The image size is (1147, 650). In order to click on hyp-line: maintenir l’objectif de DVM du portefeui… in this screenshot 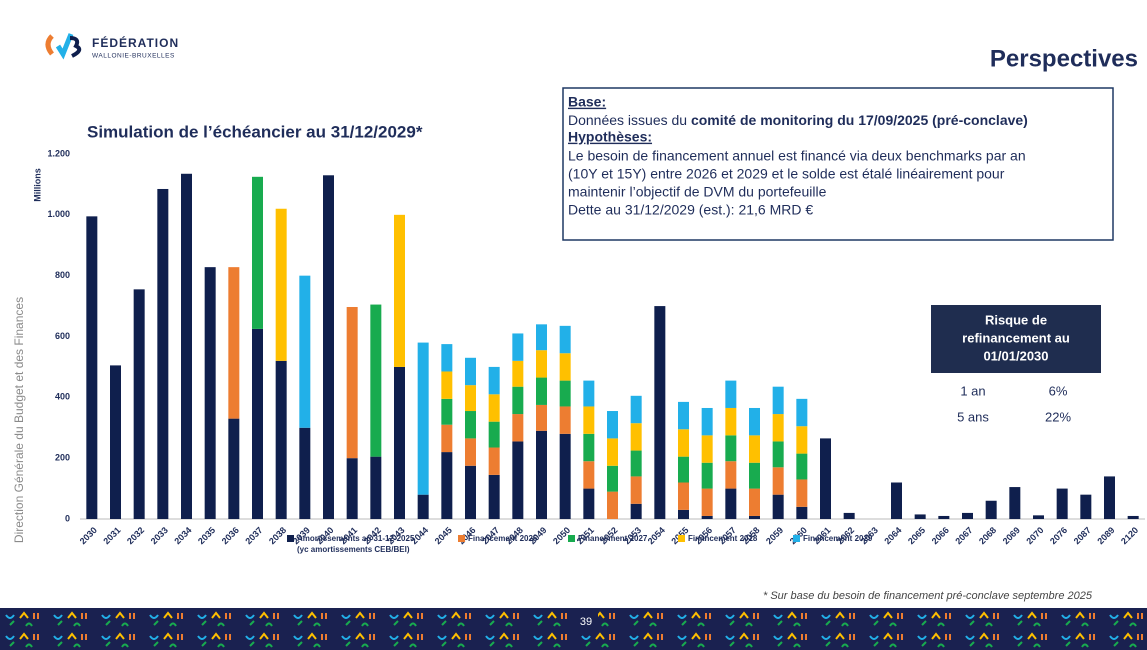, I will do `click(697, 192)`.